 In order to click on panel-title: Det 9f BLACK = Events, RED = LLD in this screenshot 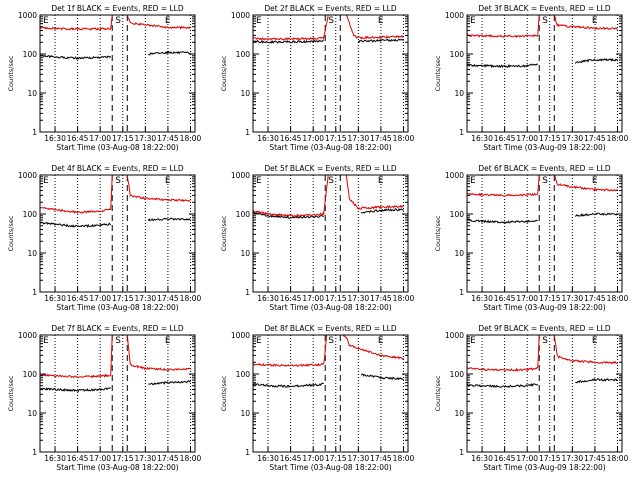, I will do `click(544, 328)`.